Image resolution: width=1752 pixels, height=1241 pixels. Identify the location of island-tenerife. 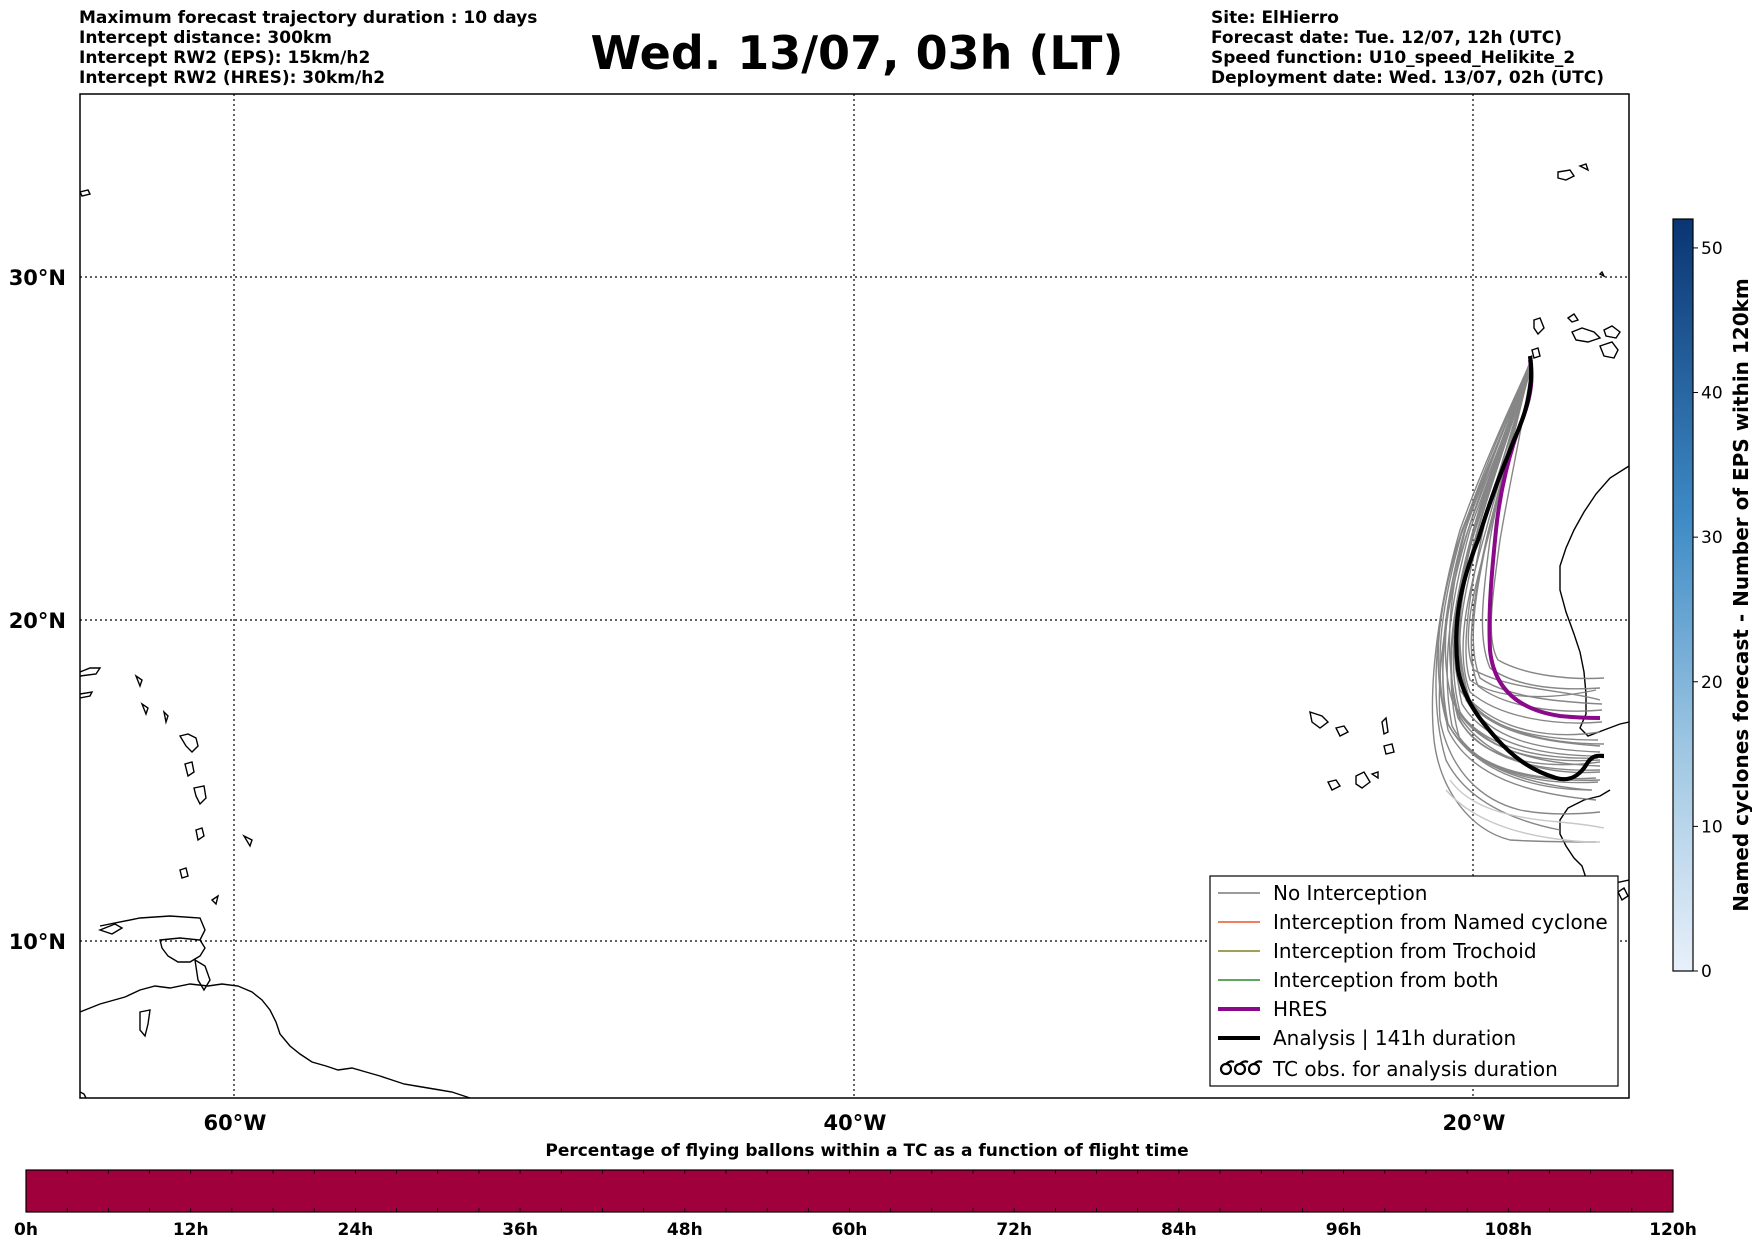
(1586, 335).